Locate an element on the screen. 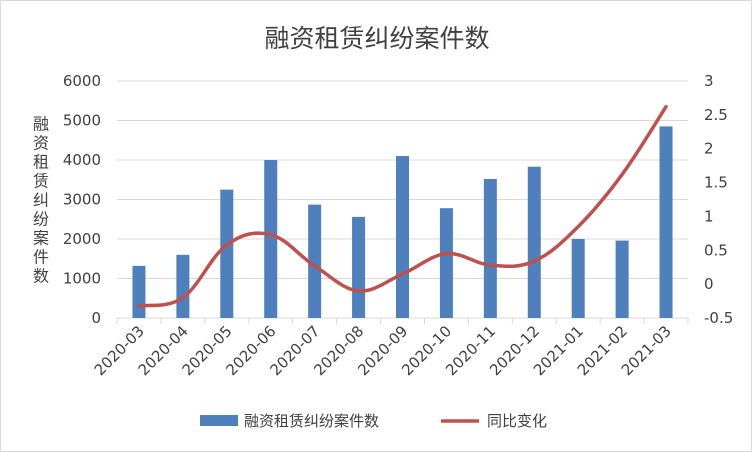 This screenshot has height=453, width=752. y-axis-label: 融资租赁纠纷案件数 is located at coordinates (41, 200).